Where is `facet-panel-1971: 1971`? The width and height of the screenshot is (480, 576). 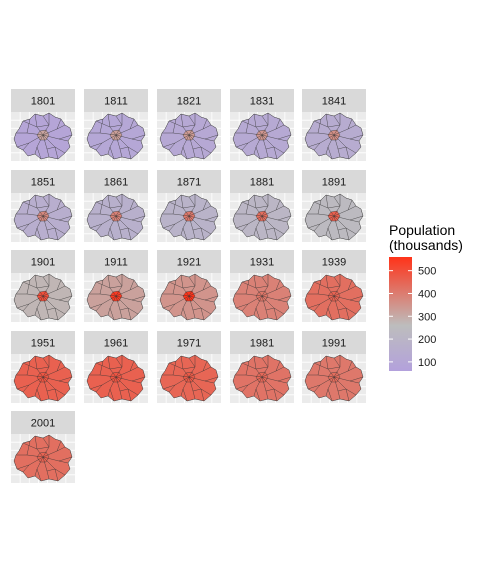 facet-panel-1971: 1971 is located at coordinates (189, 367).